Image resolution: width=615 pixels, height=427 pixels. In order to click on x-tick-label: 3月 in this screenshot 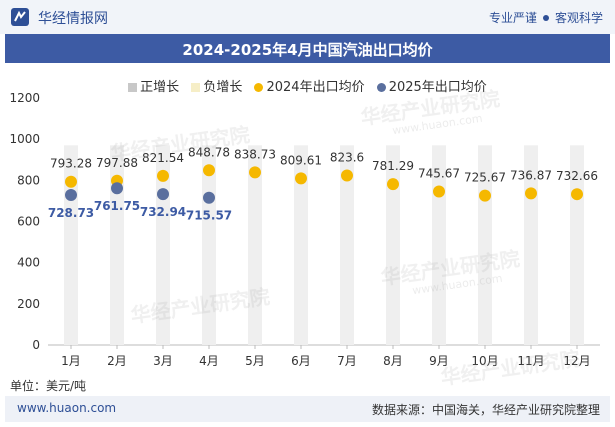, I will do `click(163, 361)`.